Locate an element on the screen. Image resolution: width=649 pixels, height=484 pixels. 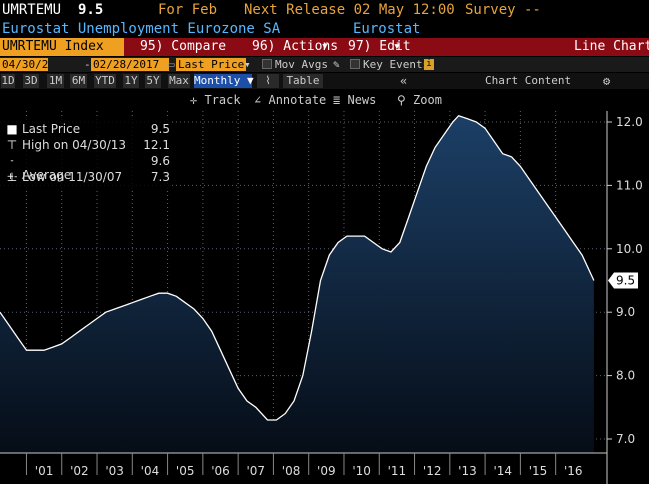
frequency-label: Monthly is located at coordinates (217, 80).